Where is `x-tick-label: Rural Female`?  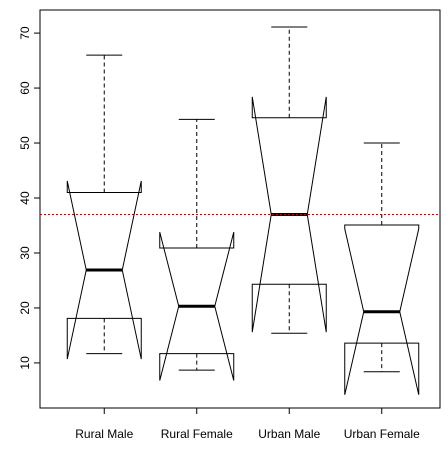
x-tick-label: Rural Female is located at coordinates (197, 434).